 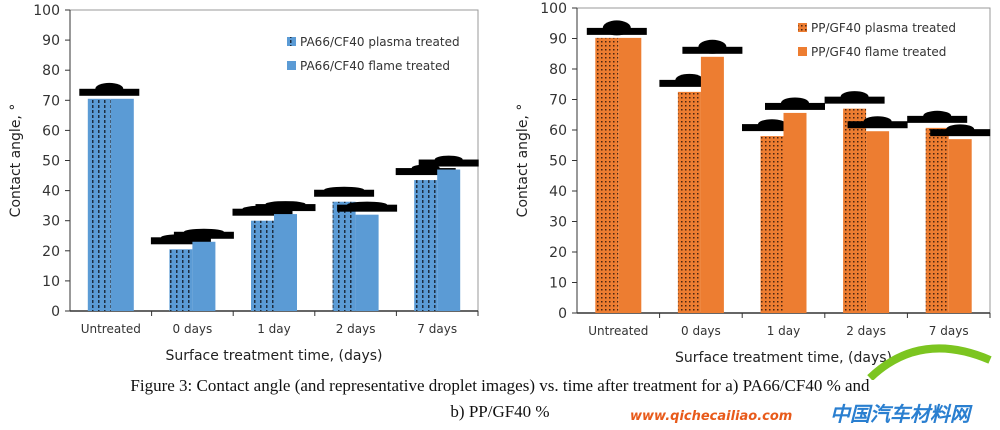 I want to click on watermark-url: www.qichecailiao.com, so click(x=711, y=416).